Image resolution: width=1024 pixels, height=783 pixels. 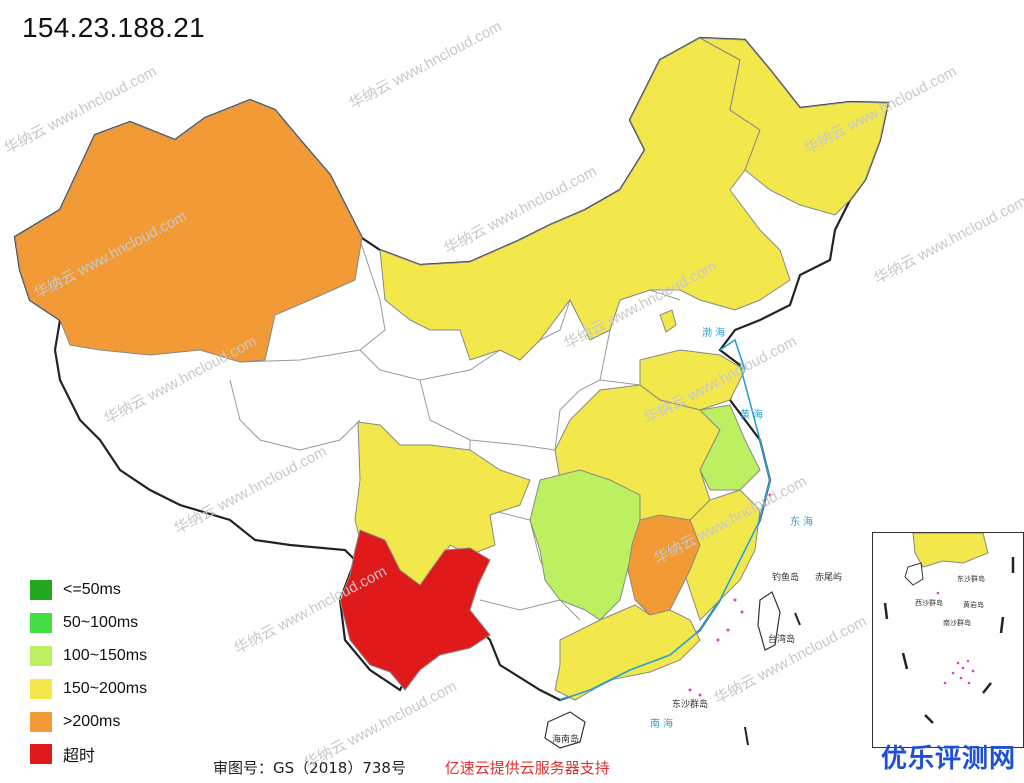 I want to click on legend-item-le50: <=50ms, so click(x=88, y=590).